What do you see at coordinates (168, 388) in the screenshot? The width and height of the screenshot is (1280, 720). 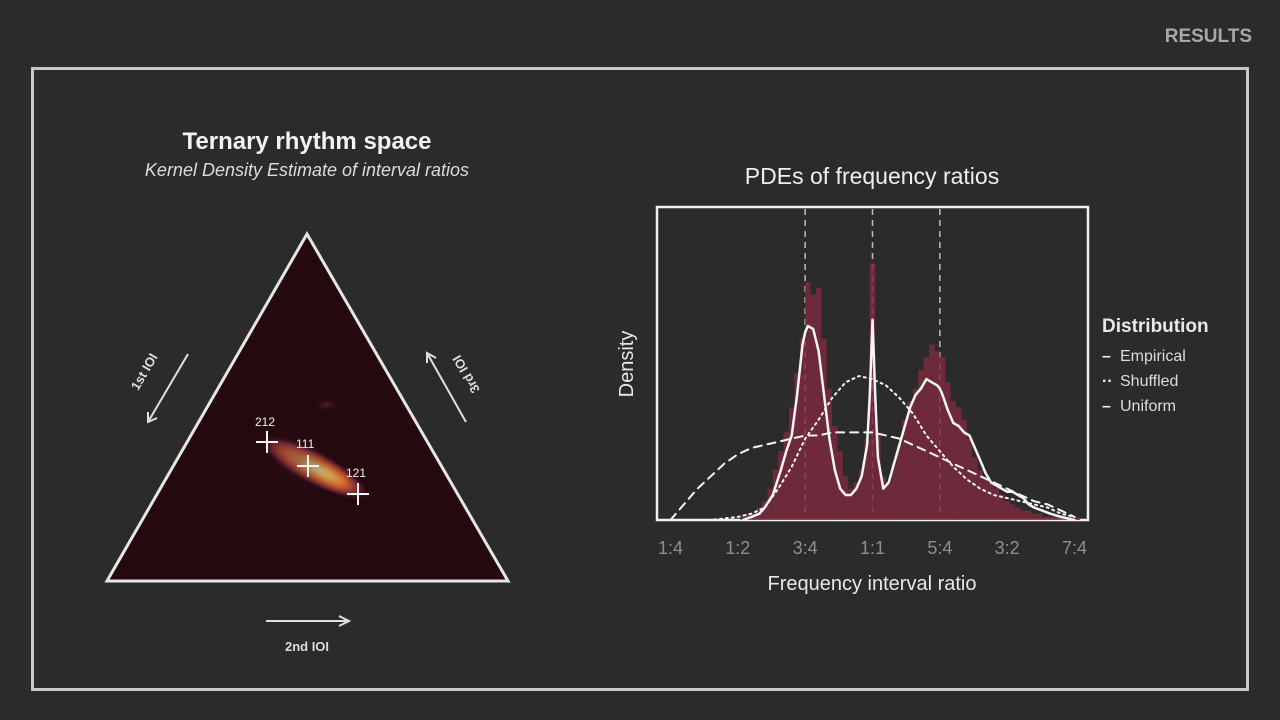 I see `axis-arrow-first` at bounding box center [168, 388].